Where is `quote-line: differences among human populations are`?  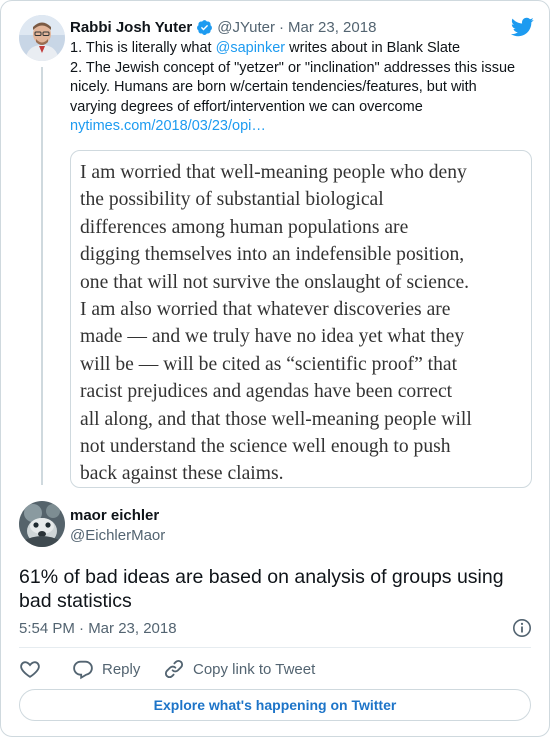 quote-line: differences among human populations are is located at coordinates (244, 227).